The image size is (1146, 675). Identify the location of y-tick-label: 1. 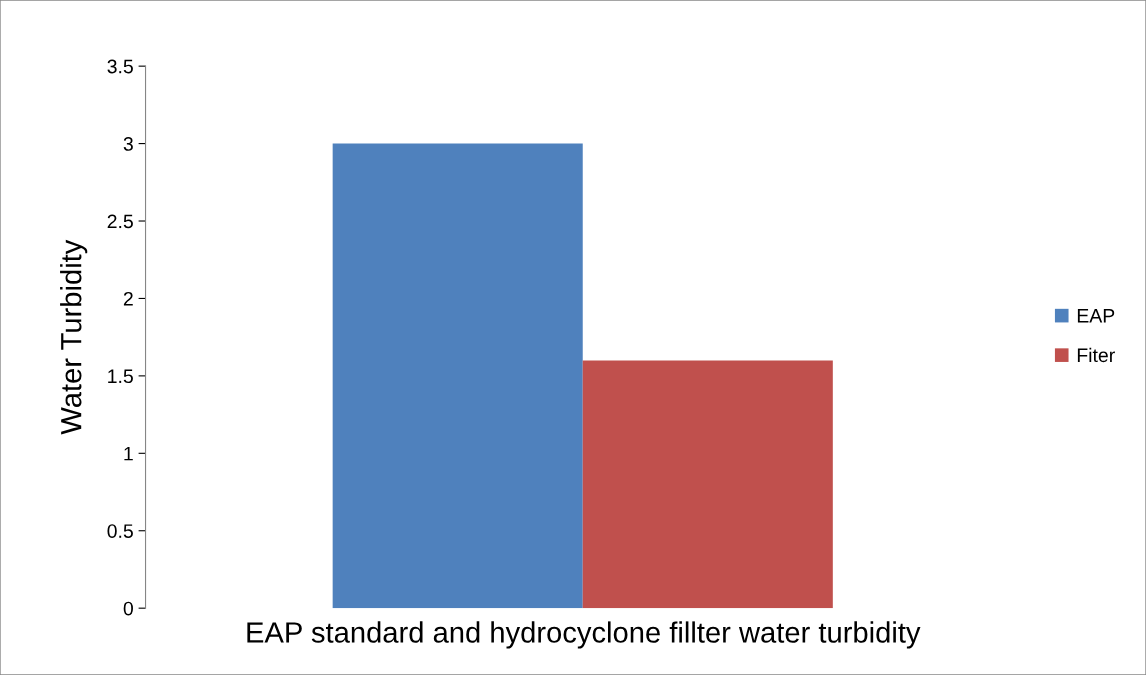
(128, 453).